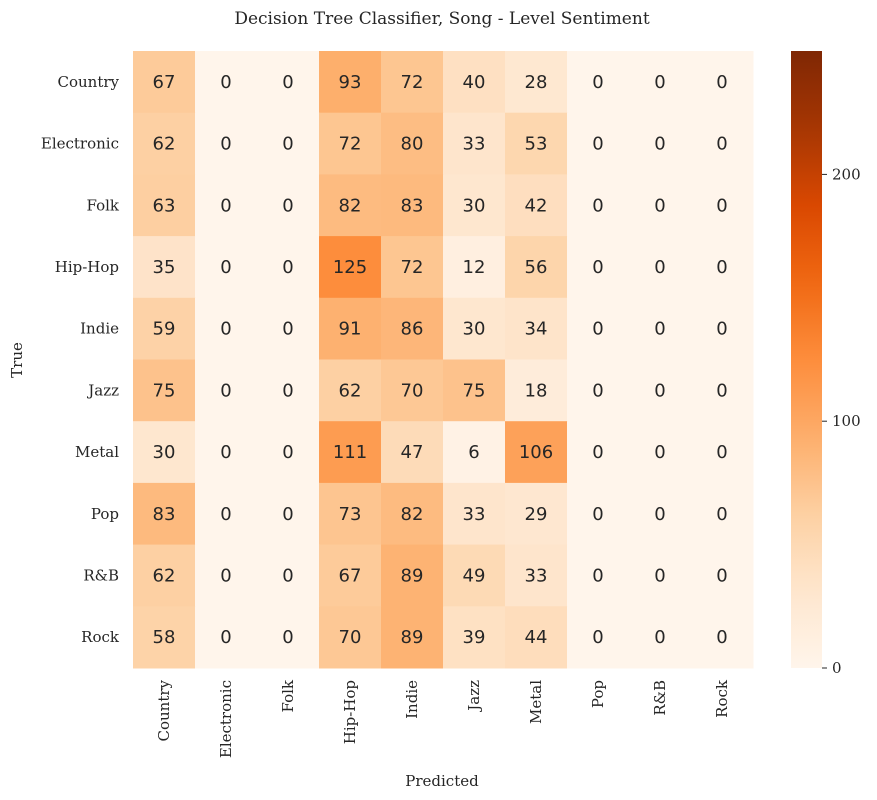 This screenshot has width=877, height=800. I want to click on x-tick-label: R&B, so click(660, 698).